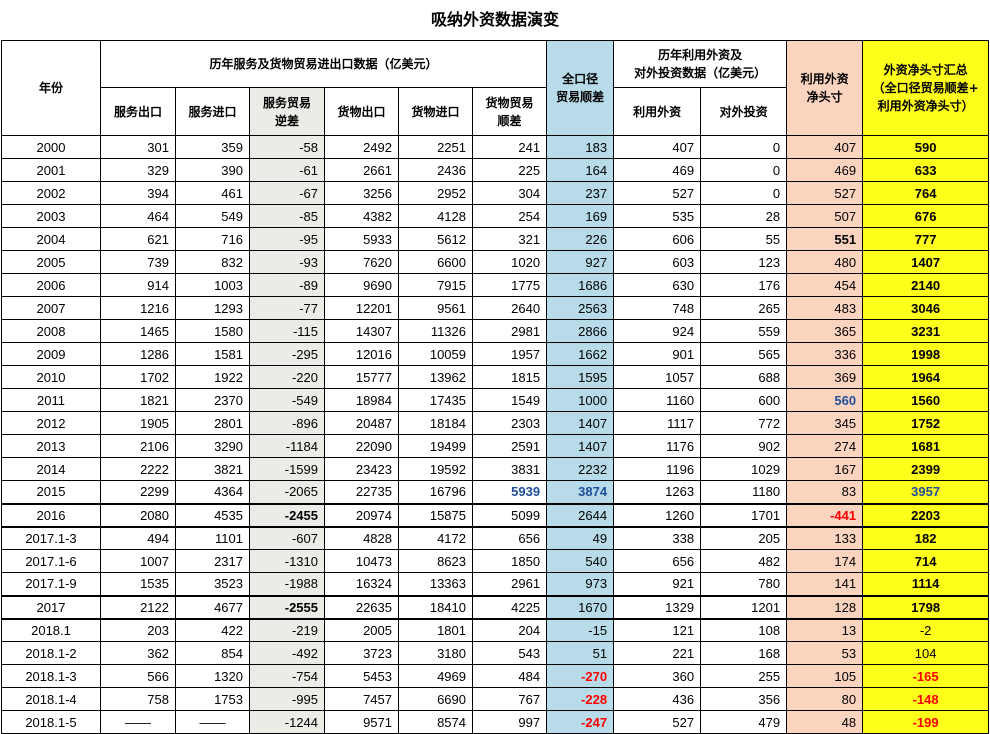  I want to click on goods-export-cell: 5453, so click(361, 676).